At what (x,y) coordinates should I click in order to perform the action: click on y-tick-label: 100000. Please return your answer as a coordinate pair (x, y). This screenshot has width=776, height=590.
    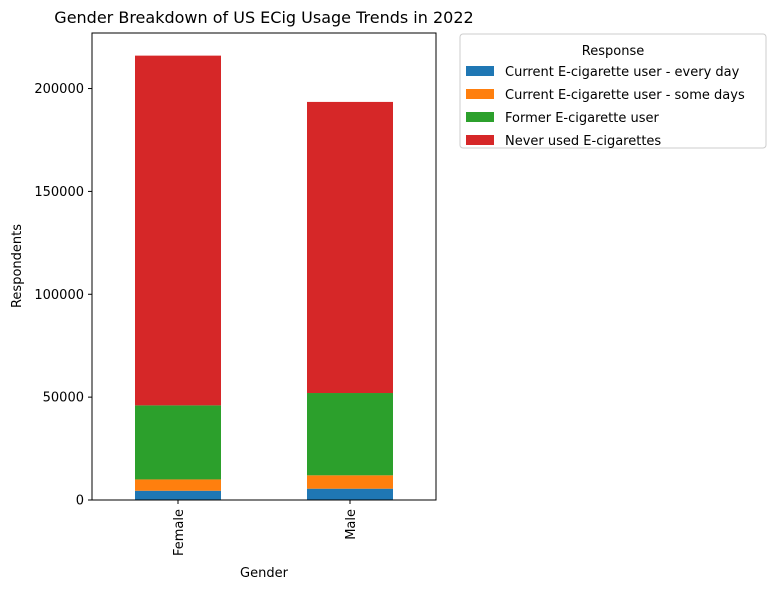
    Looking at the image, I should click on (59, 295).